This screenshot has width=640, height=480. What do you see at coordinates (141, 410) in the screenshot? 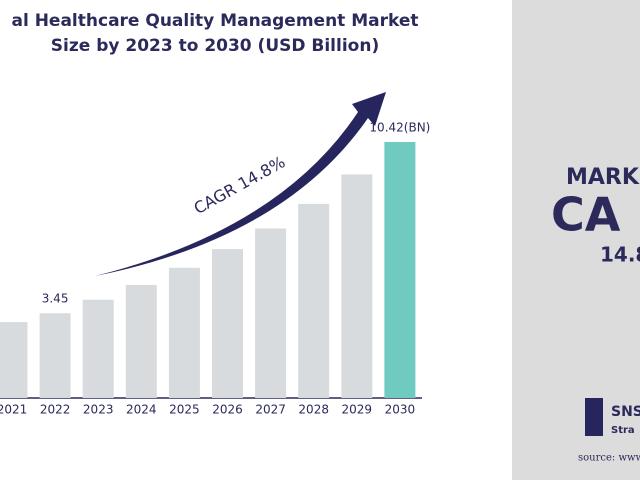
I see `x-tick-label: 2024` at bounding box center [141, 410].